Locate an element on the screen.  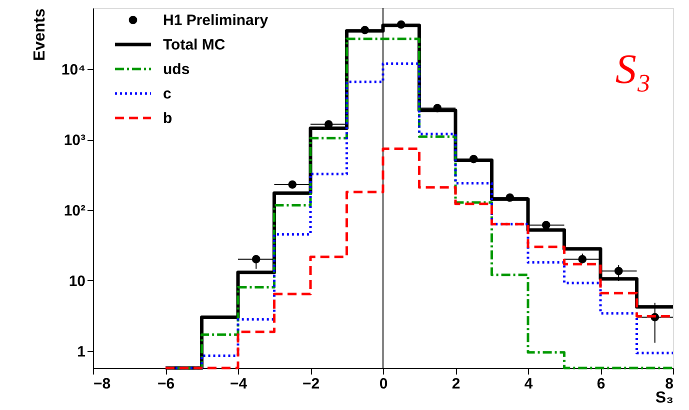
annotation: S₃ is located at coordinates (633, 70).